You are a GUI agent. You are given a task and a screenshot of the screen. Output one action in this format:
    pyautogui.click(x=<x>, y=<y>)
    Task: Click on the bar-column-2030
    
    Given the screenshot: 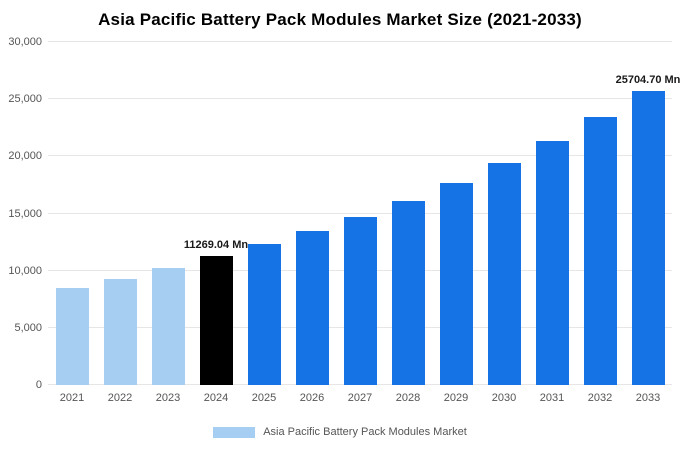 What is the action you would take?
    pyautogui.click(x=504, y=213)
    